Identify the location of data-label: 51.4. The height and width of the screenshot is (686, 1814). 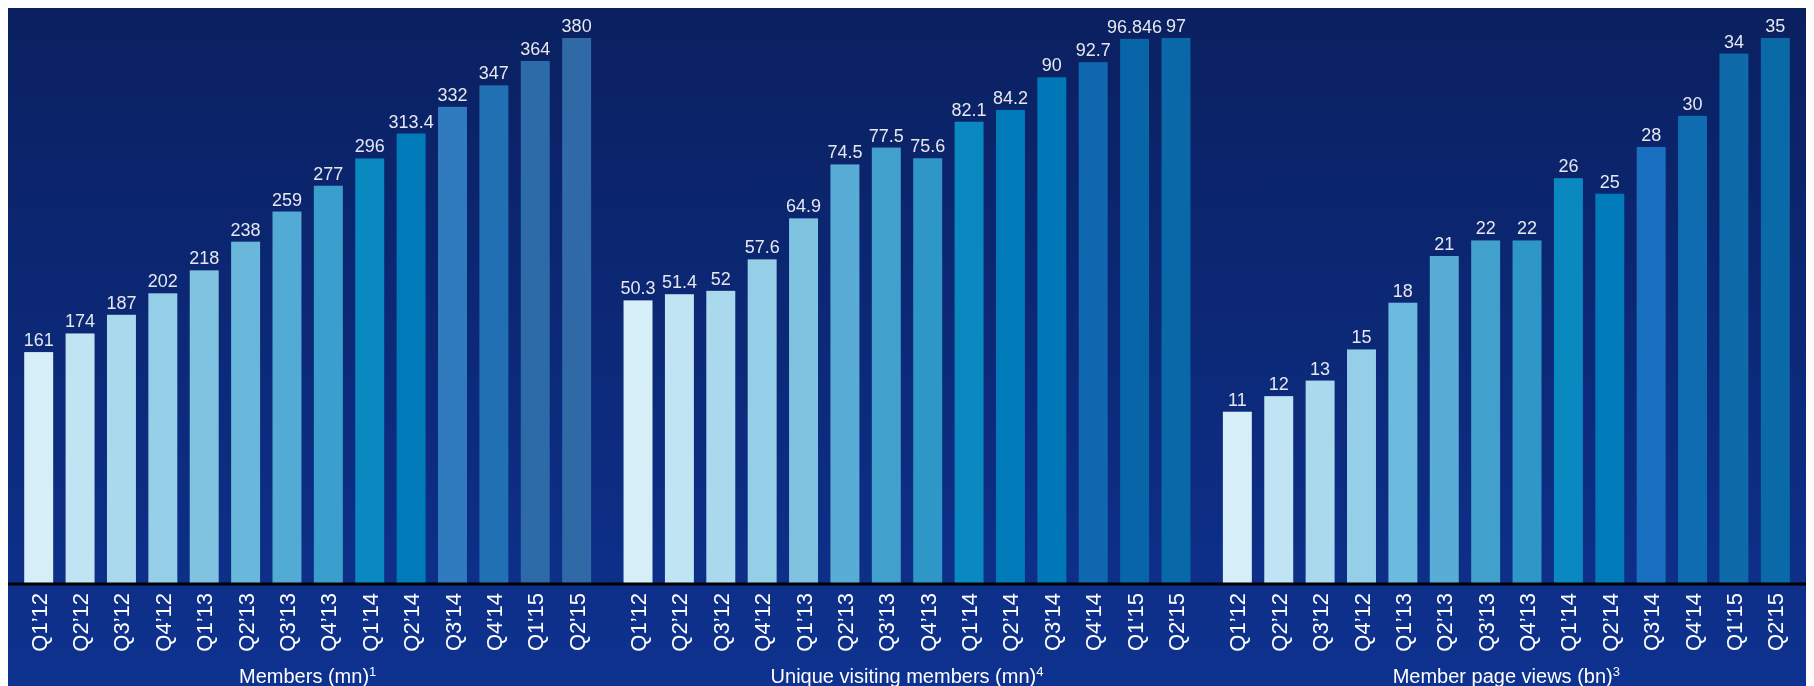
(679, 282).